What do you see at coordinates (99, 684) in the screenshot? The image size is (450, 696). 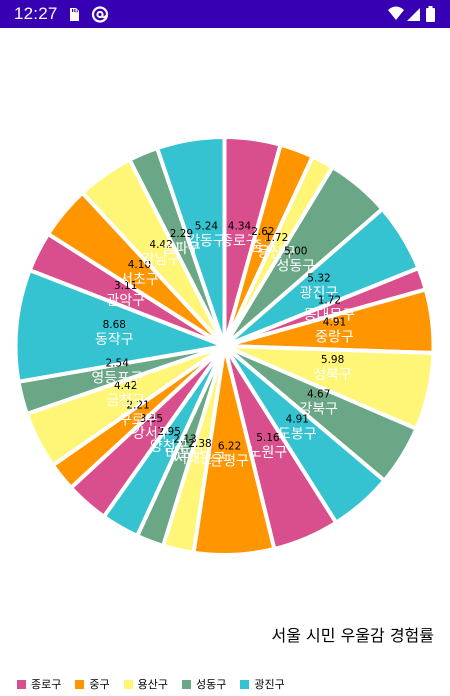 I see `legend-label: 중구` at bounding box center [99, 684].